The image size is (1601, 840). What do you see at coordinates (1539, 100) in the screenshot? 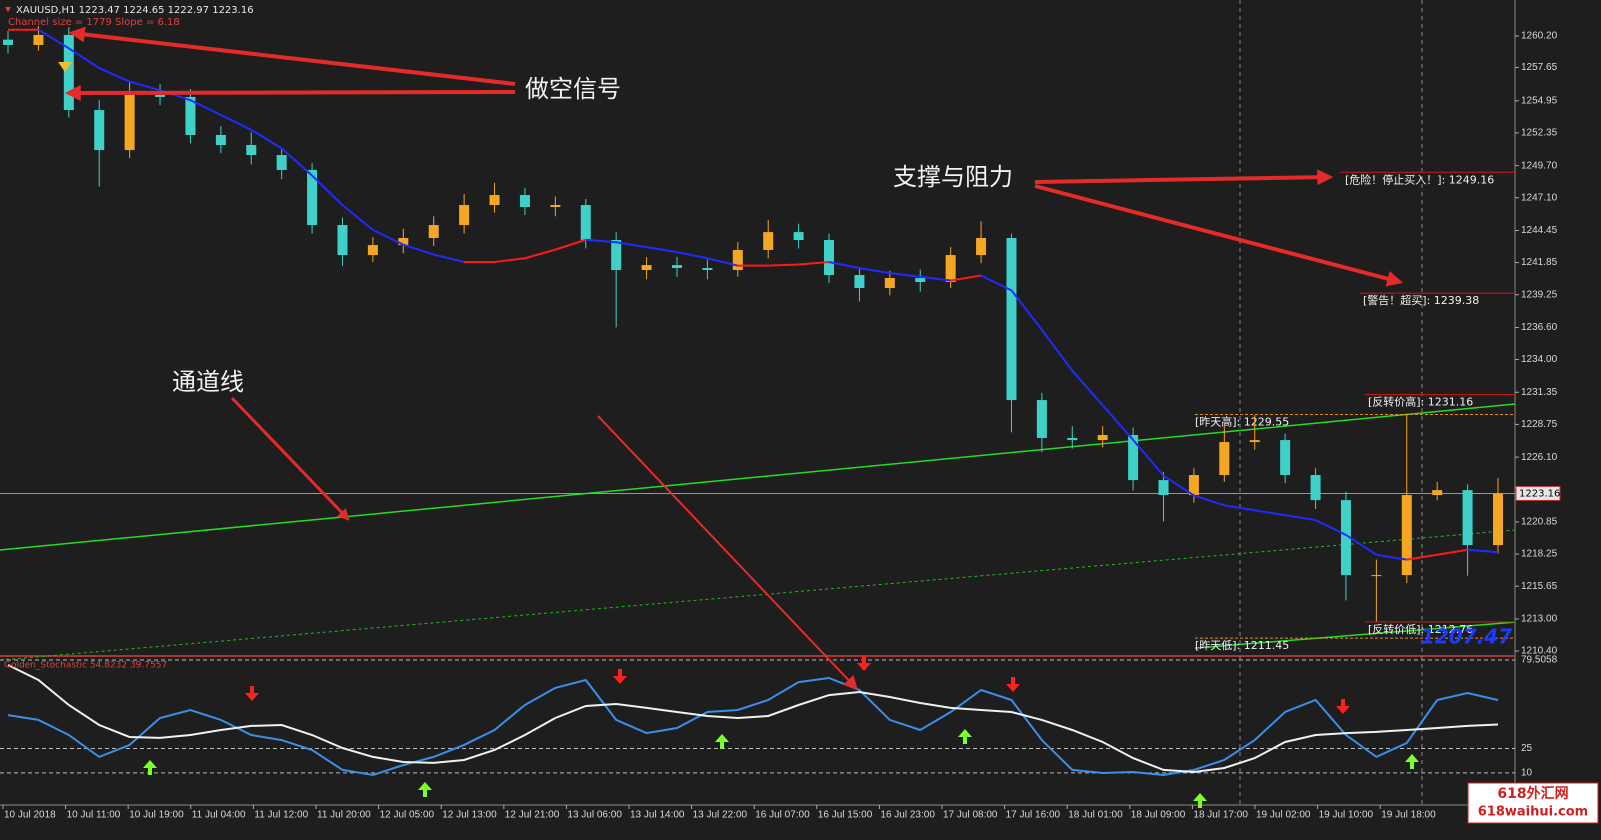
I see `y-tick-label: 1254.95` at bounding box center [1539, 100].